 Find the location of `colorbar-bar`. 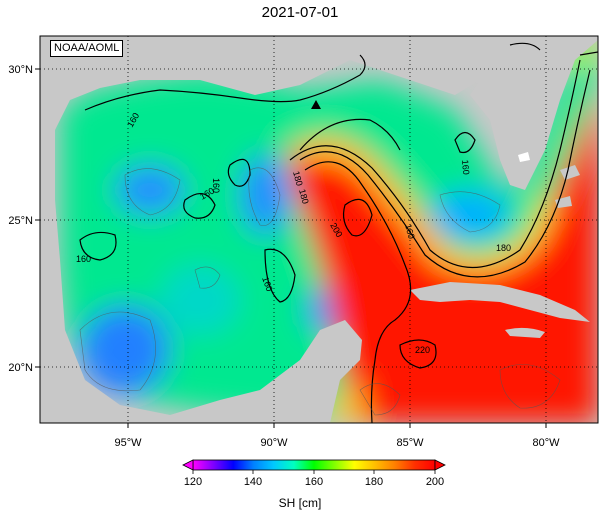

colorbar-bar is located at coordinates (314, 465).